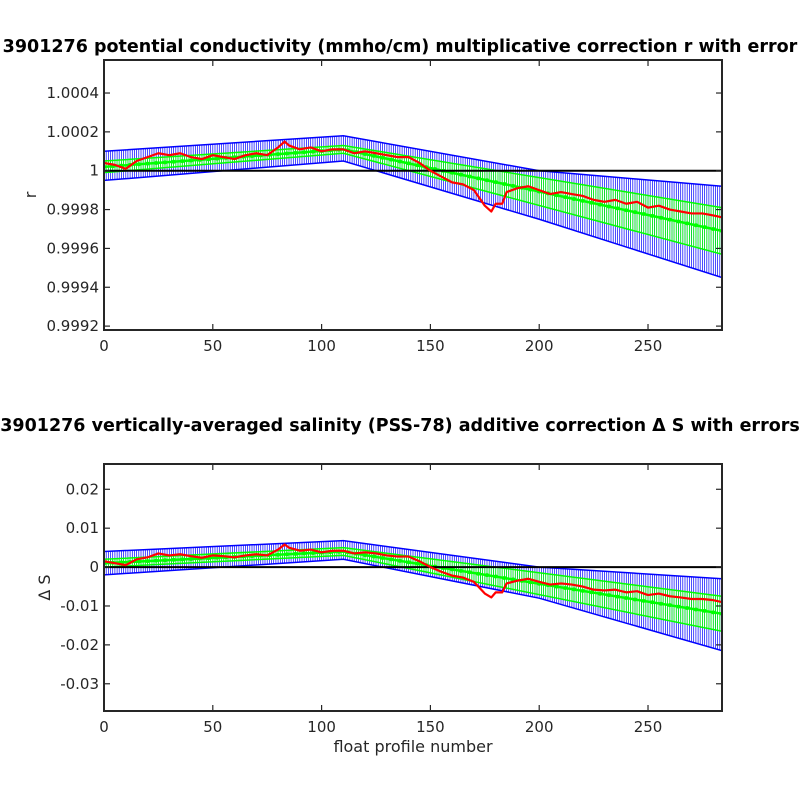  I want to click on x-tick-label: 0, so click(104, 727).